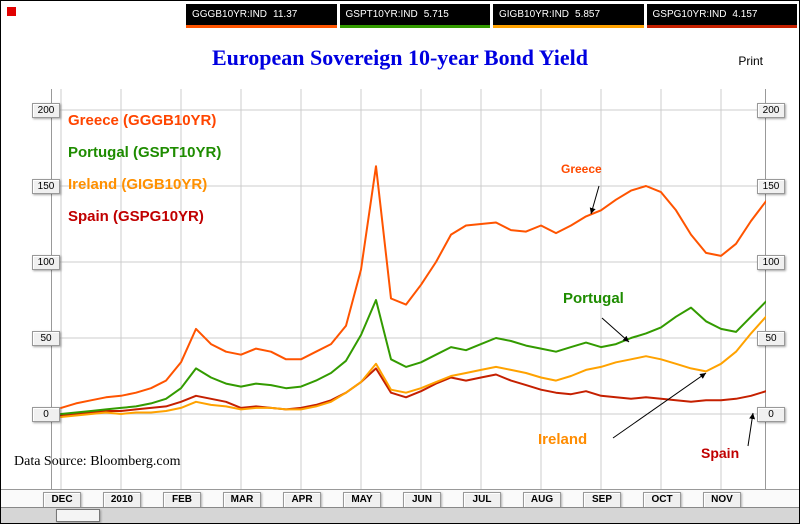 The width and height of the screenshot is (800, 524). Describe the element at coordinates (97, 461) in the screenshot. I see `source-note: Data Source: Bloomberg.com` at that location.